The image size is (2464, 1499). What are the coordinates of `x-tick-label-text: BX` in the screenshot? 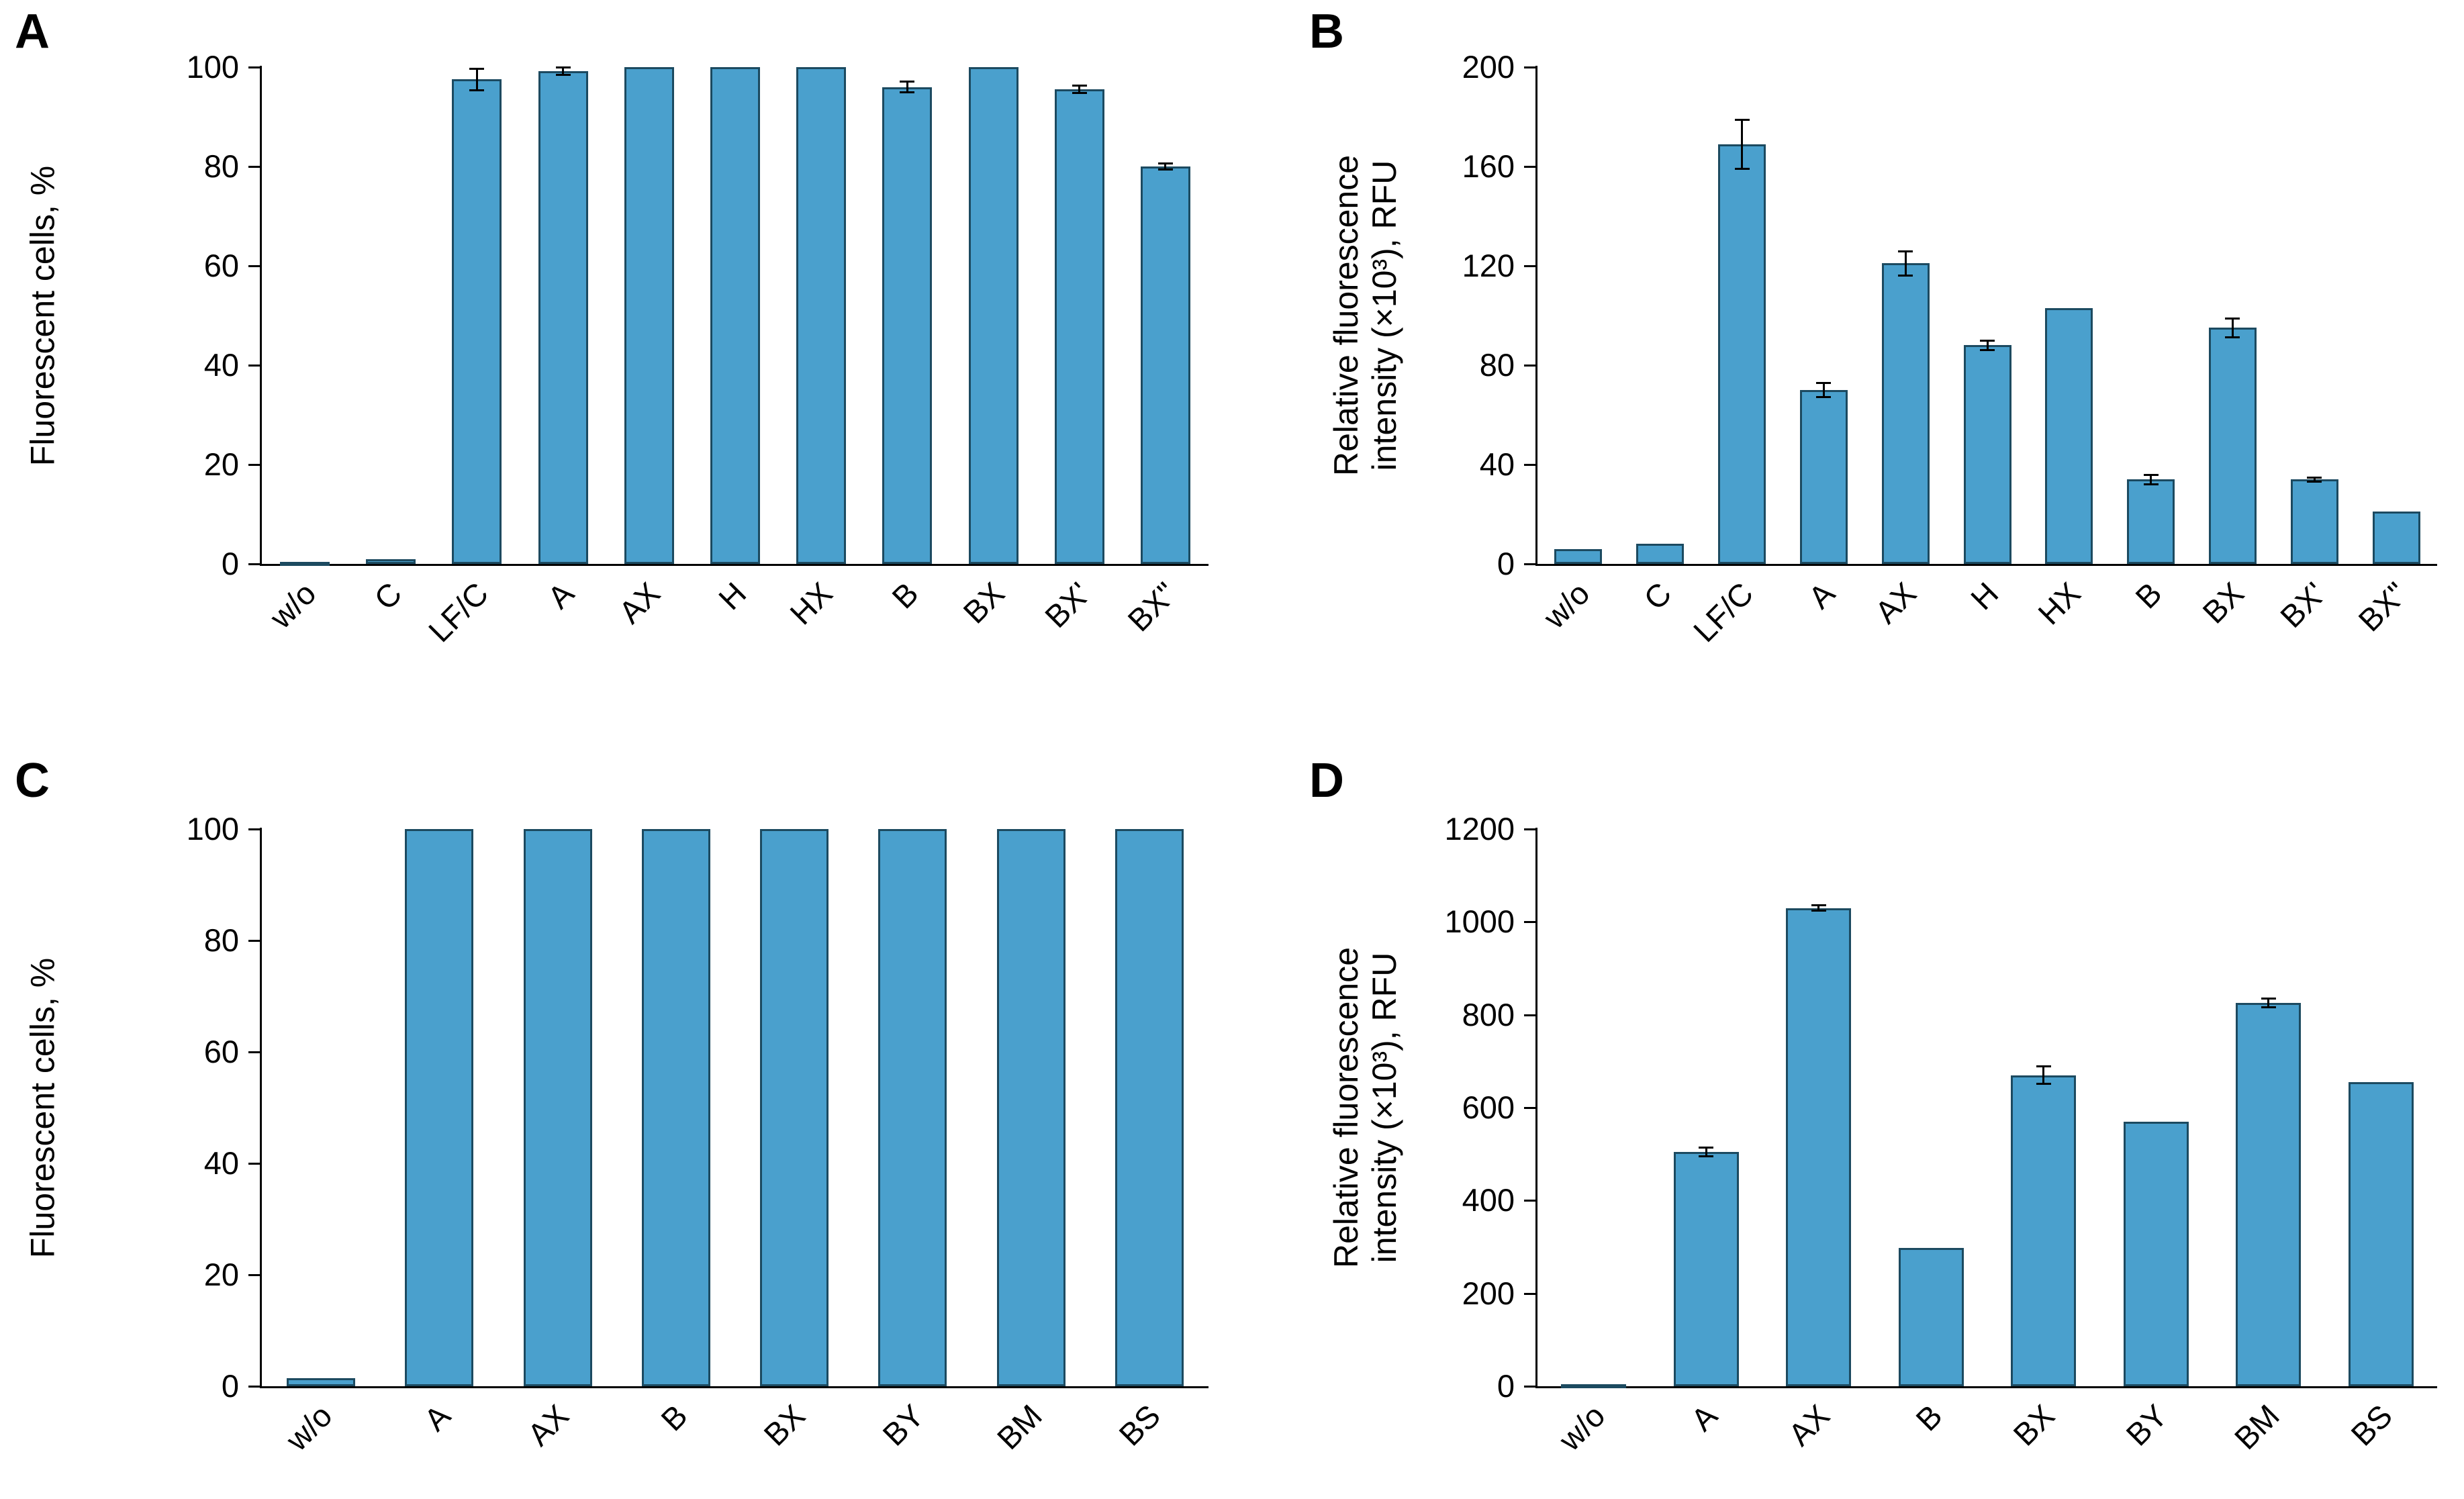 It's located at (2034, 1425).